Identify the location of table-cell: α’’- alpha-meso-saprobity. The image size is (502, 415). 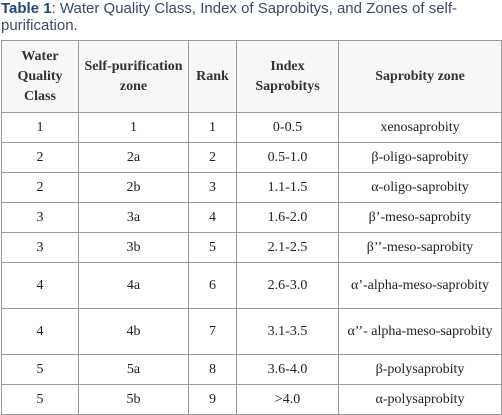
(420, 331).